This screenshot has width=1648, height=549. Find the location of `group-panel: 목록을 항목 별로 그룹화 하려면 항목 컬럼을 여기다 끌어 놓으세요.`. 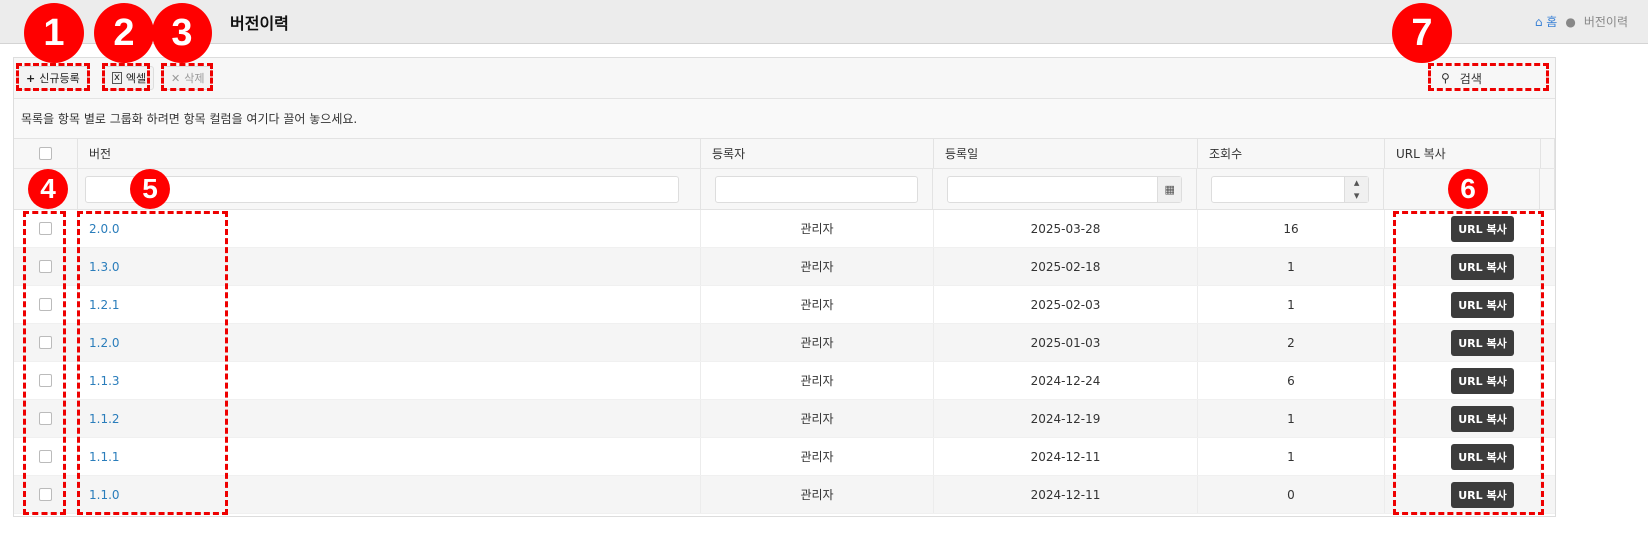

group-panel: 목록을 항목 별로 그룹화 하려면 항목 컬럼을 여기다 끌어 놓으세요. is located at coordinates (784, 119).